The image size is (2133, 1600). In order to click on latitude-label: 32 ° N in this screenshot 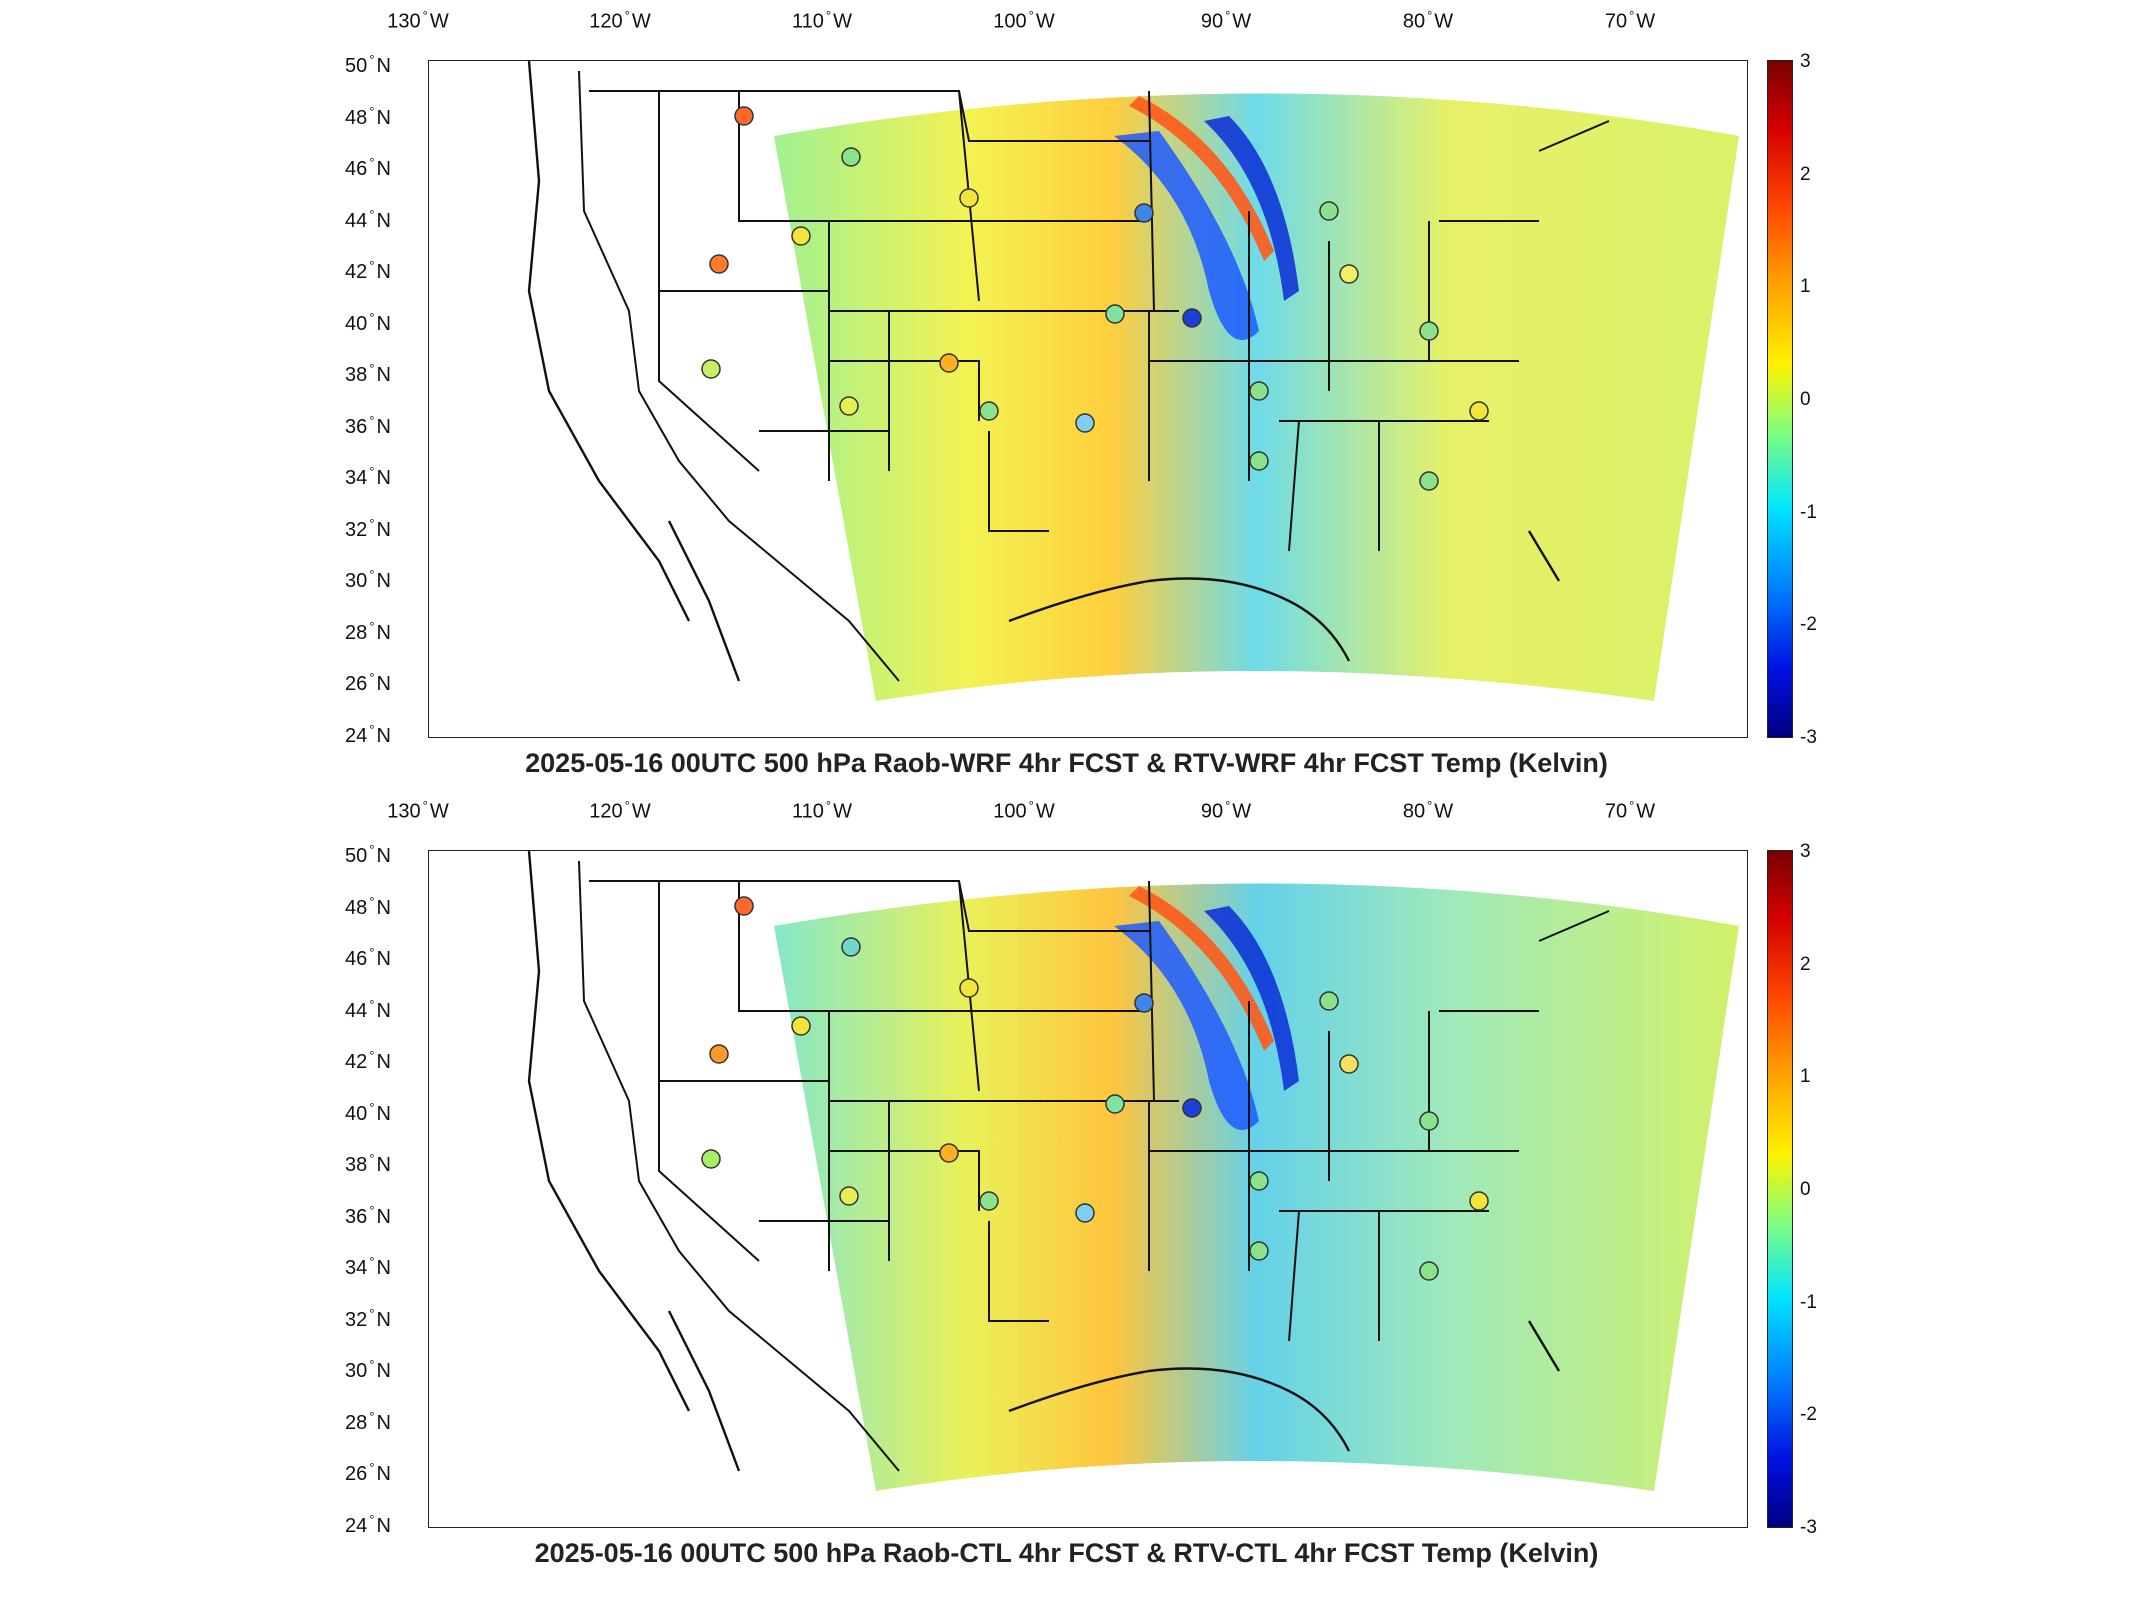, I will do `click(368, 1319)`.